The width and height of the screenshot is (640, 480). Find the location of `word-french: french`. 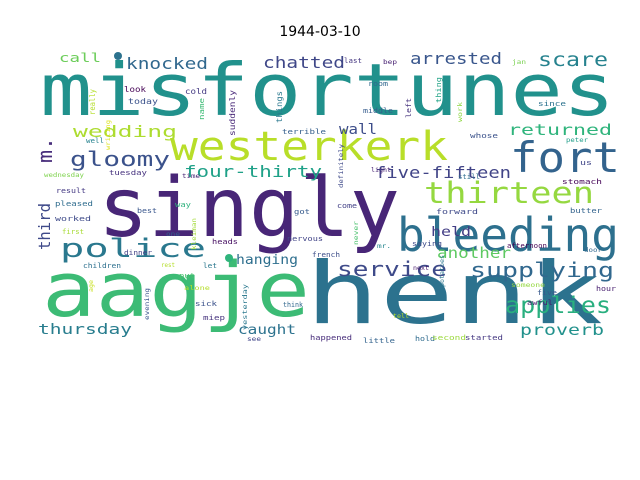

word-french: french is located at coordinates (326, 255).